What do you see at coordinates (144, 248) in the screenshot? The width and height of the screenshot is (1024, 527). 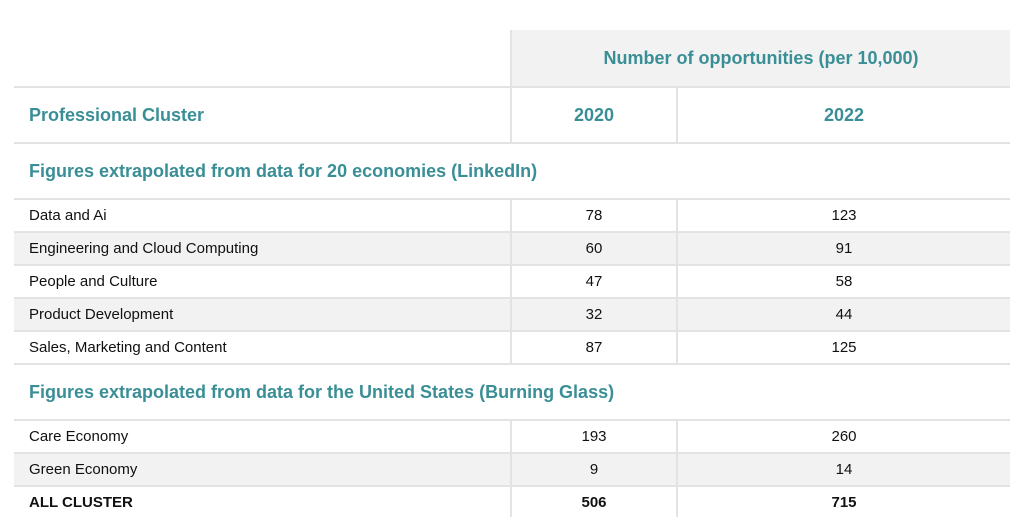 I see `cell-cluster: Engineering and Cloud Computing` at bounding box center [144, 248].